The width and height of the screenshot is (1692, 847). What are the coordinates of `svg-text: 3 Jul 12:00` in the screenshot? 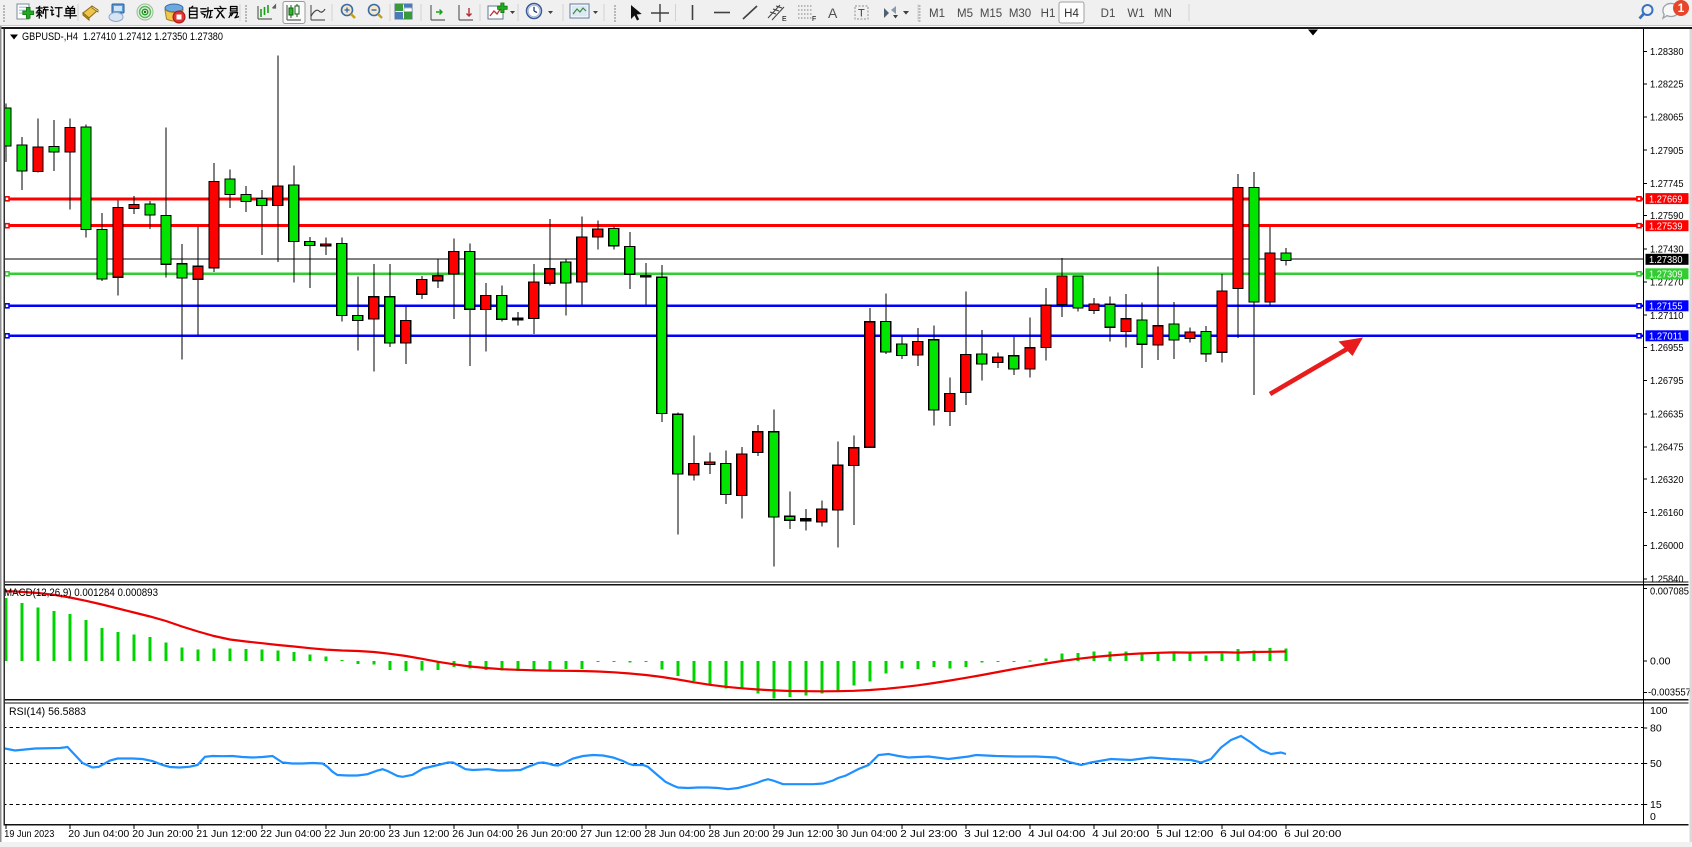 It's located at (992, 834).